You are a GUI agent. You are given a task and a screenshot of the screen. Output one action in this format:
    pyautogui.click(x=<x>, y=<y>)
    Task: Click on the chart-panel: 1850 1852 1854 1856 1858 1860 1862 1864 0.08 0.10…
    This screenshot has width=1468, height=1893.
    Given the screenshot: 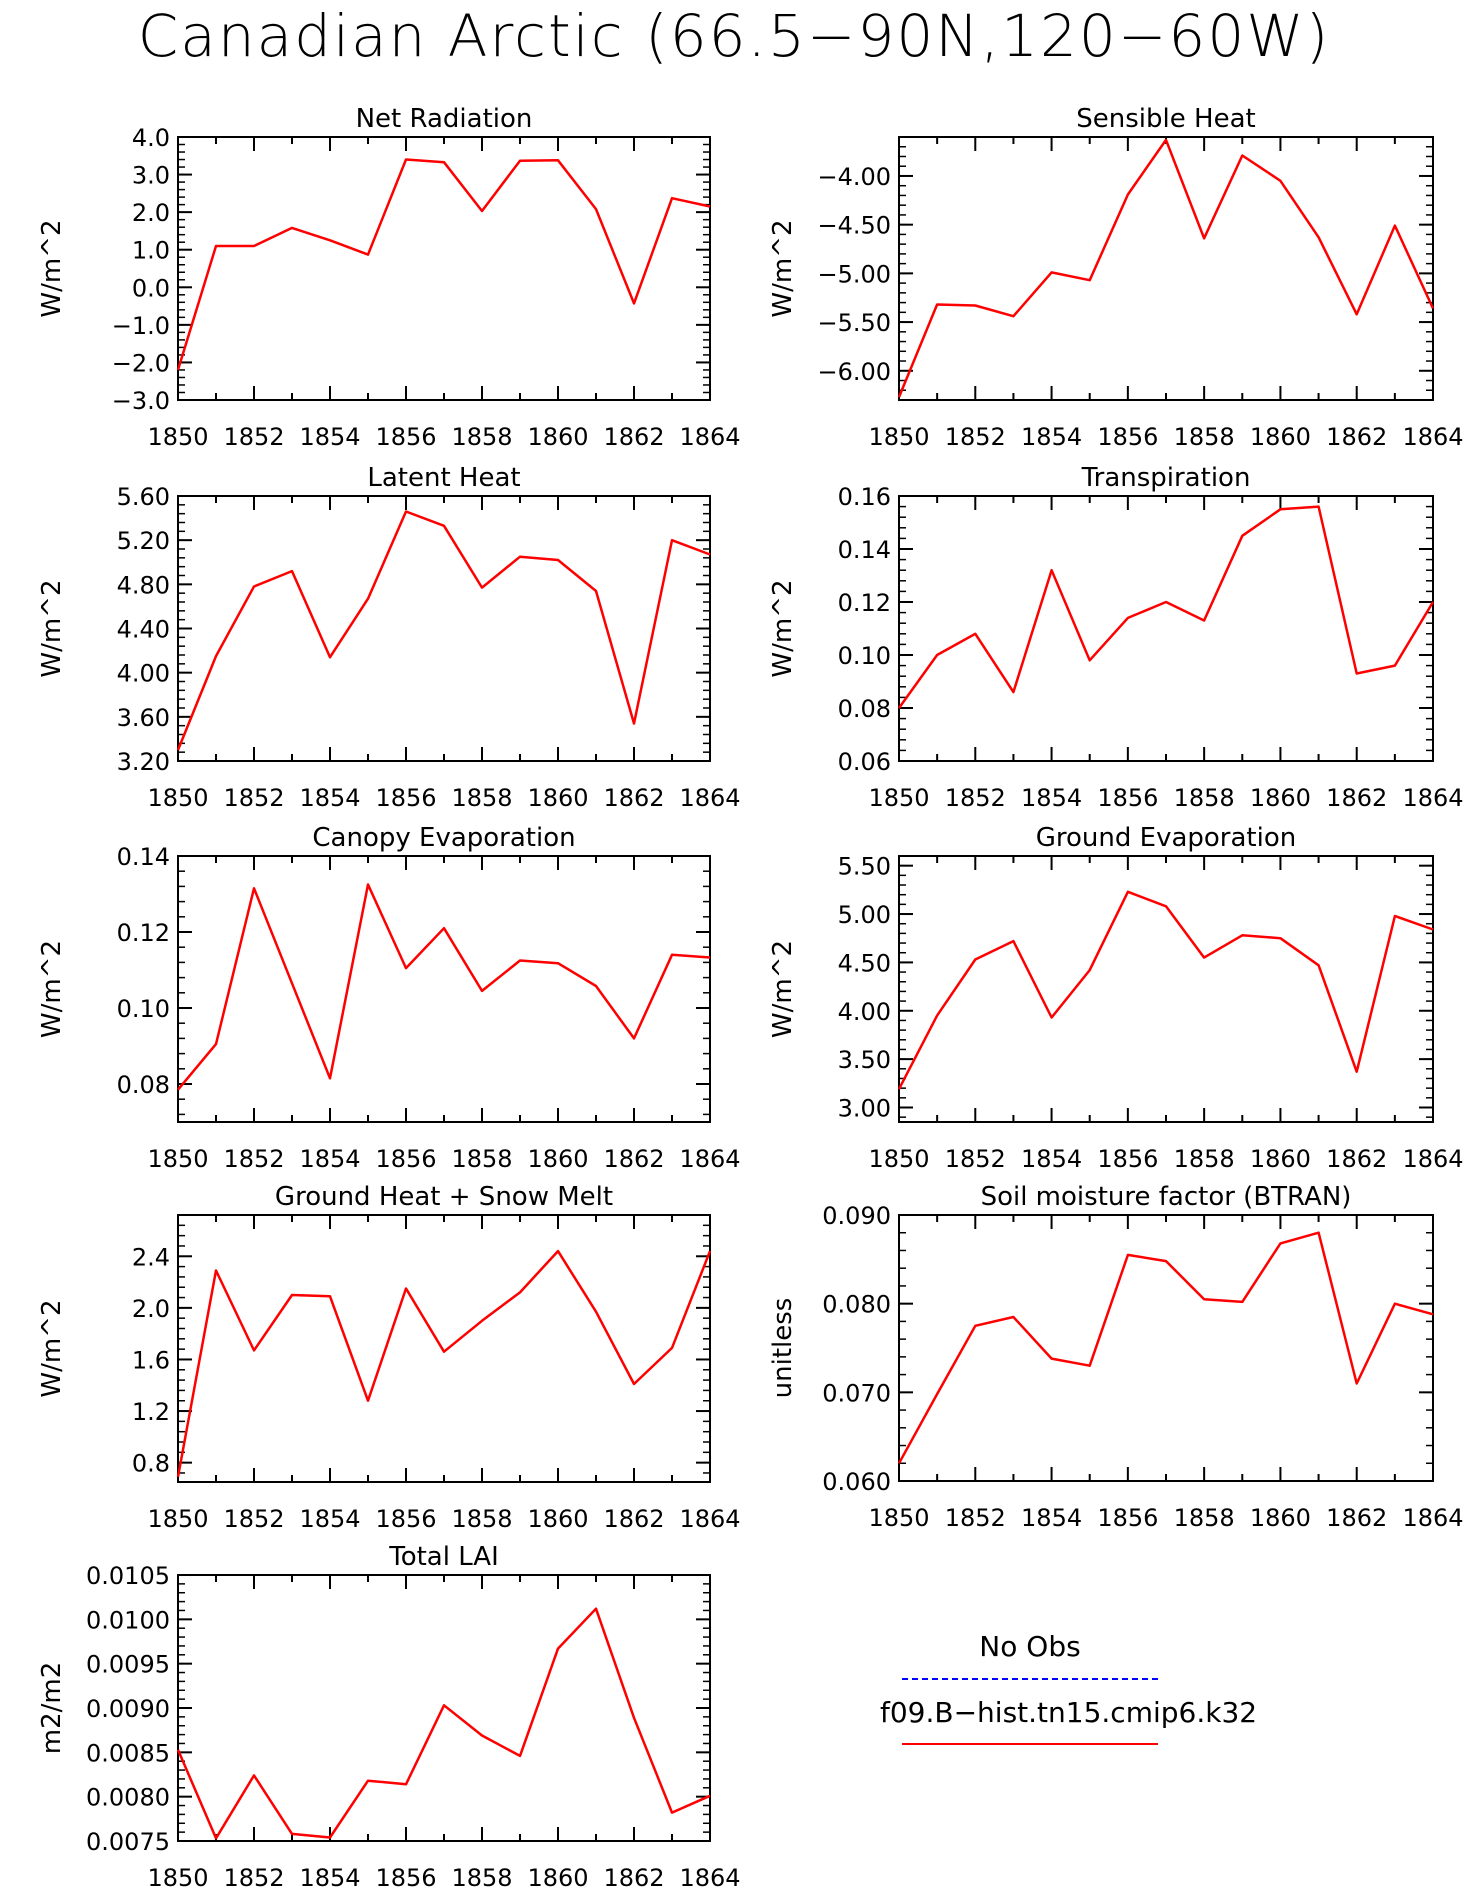 What is the action you would take?
    pyautogui.click(x=389, y=998)
    